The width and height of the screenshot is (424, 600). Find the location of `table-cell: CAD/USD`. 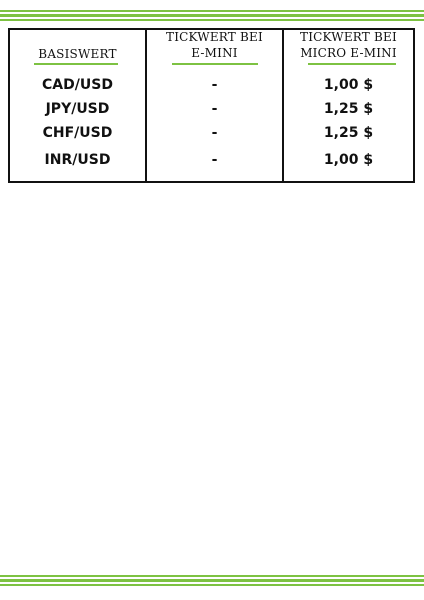

table-cell: CAD/USD is located at coordinates (77, 85).